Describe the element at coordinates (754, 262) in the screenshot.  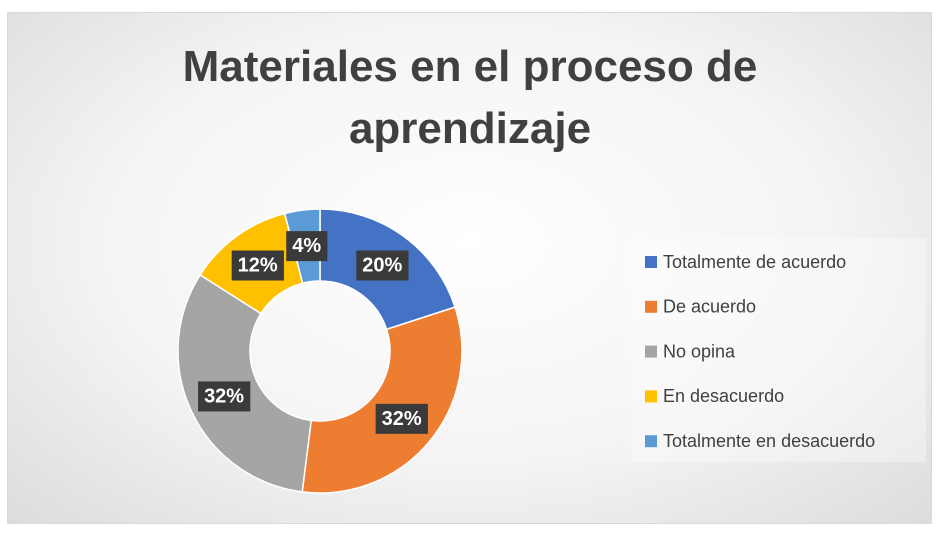
I see `legend-label: Totalmente de acuerdo` at that location.